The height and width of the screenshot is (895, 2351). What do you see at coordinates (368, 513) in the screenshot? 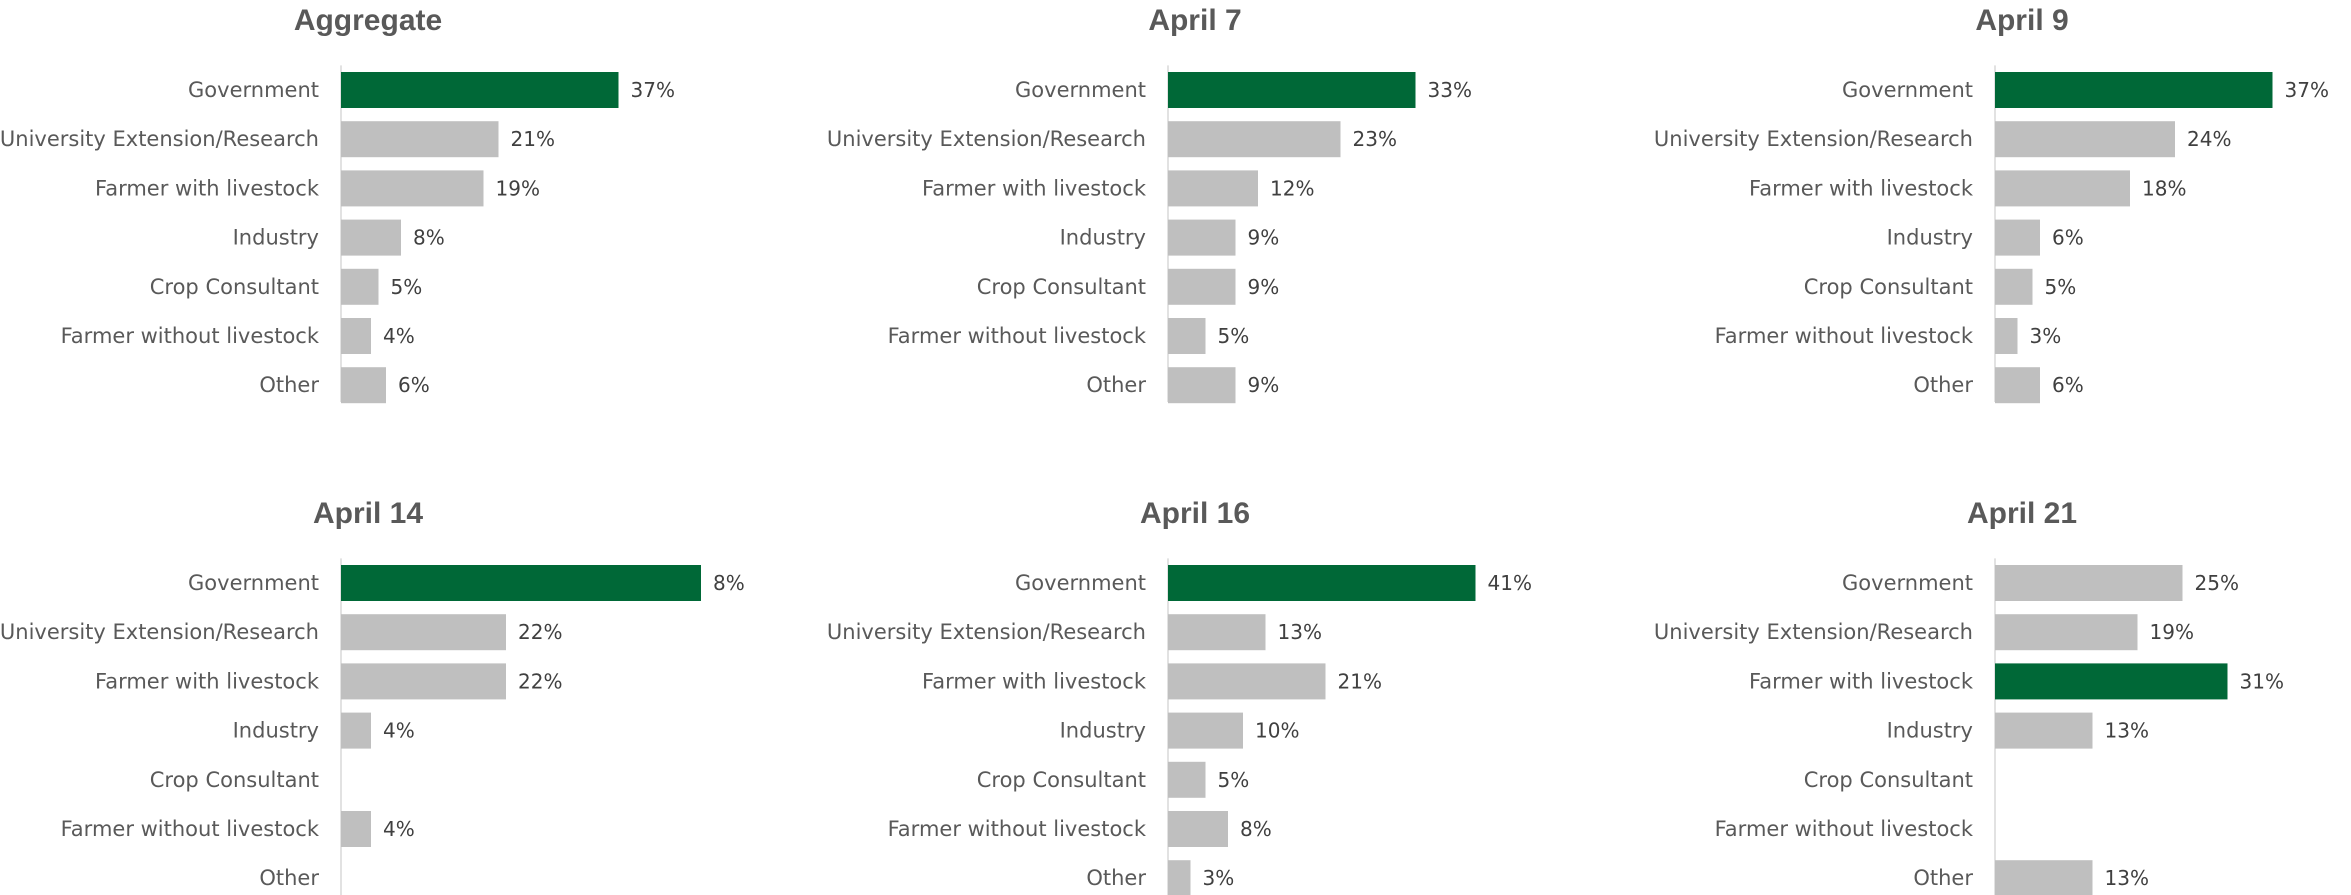
I see `chart-title: April 14` at bounding box center [368, 513].